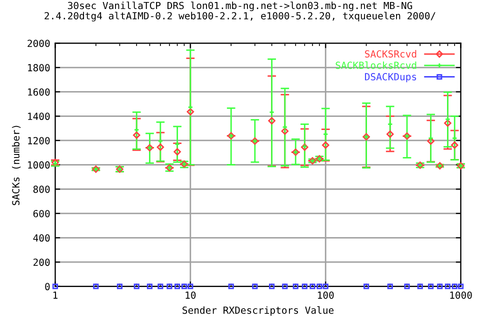 The height and width of the screenshot is (320, 480). What do you see at coordinates (41, 238) in the screenshot?
I see `y-tick-label: 400` at bounding box center [41, 238].